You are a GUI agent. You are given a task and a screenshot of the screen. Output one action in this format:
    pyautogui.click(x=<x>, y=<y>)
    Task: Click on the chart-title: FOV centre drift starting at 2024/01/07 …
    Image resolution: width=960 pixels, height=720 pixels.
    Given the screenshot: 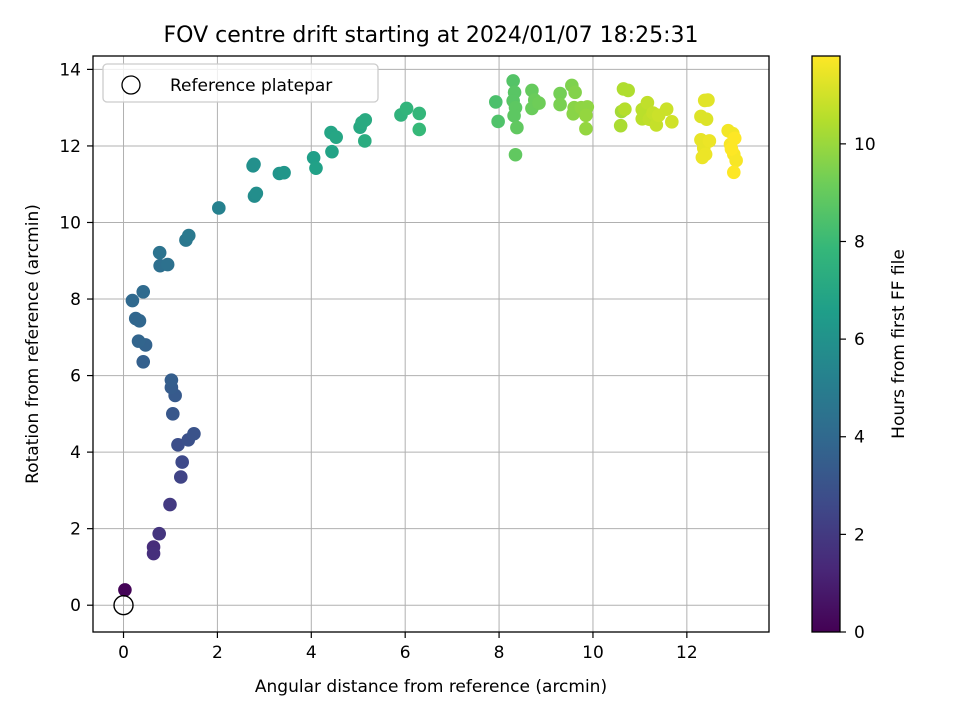 What is the action you would take?
    pyautogui.click(x=431, y=35)
    